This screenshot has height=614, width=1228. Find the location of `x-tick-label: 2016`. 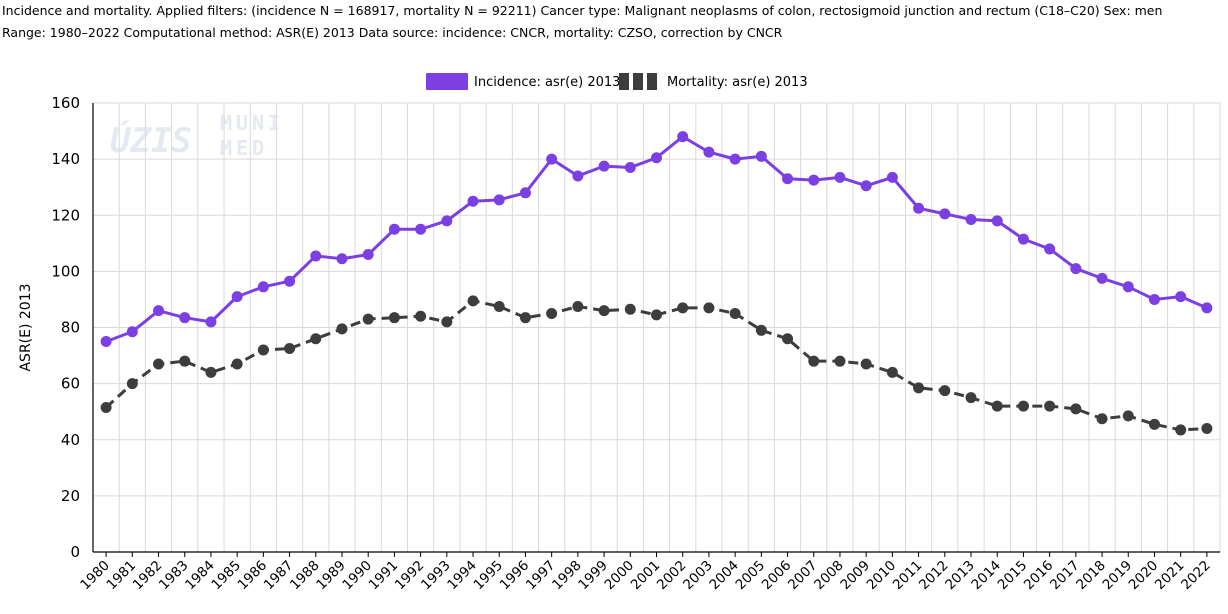

x-tick-label: 2016 is located at coordinates (1039, 576).